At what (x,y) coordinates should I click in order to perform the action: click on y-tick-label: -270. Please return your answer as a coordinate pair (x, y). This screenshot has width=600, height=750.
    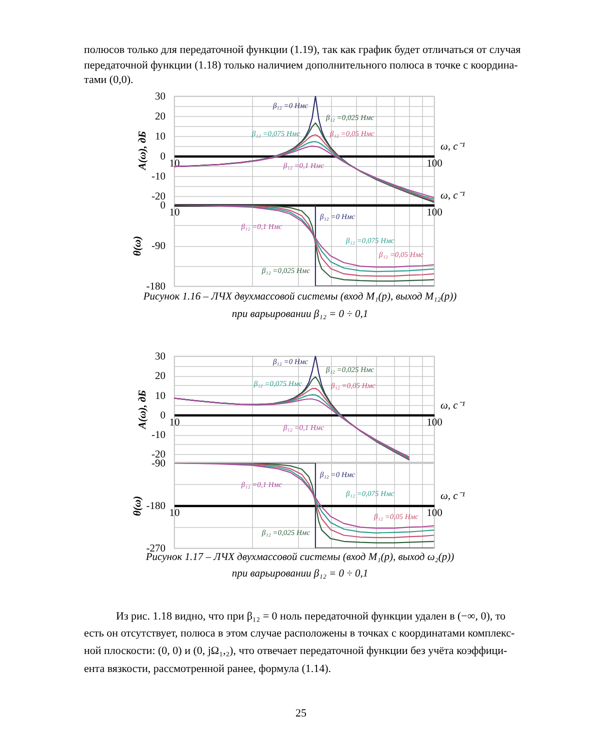
    Looking at the image, I should click on (156, 549).